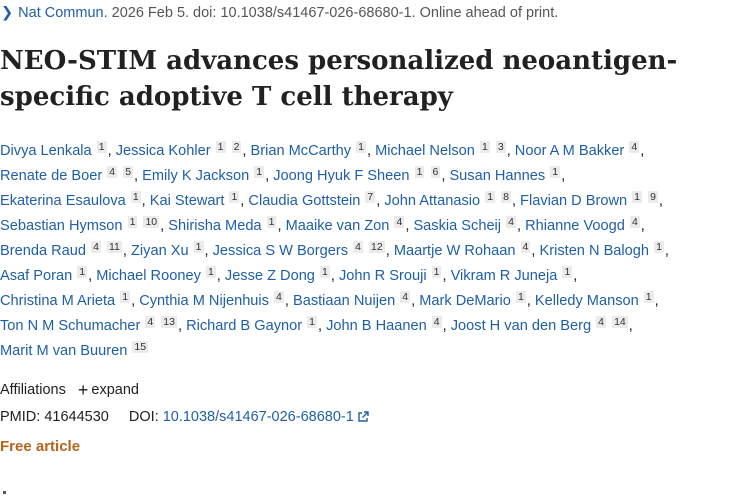  Describe the element at coordinates (304, 201) in the screenshot. I see `author-link: Claudia Gottstein` at that location.